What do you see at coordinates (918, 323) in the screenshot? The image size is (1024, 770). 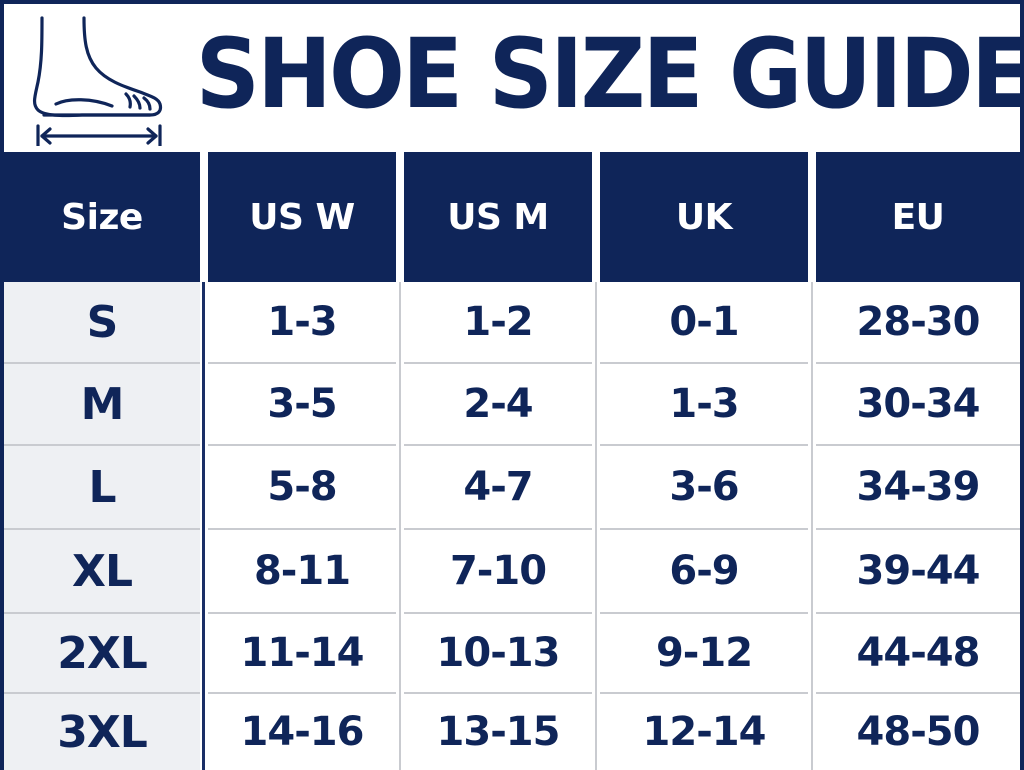 I see `eu-cell: 28-30` at bounding box center [918, 323].